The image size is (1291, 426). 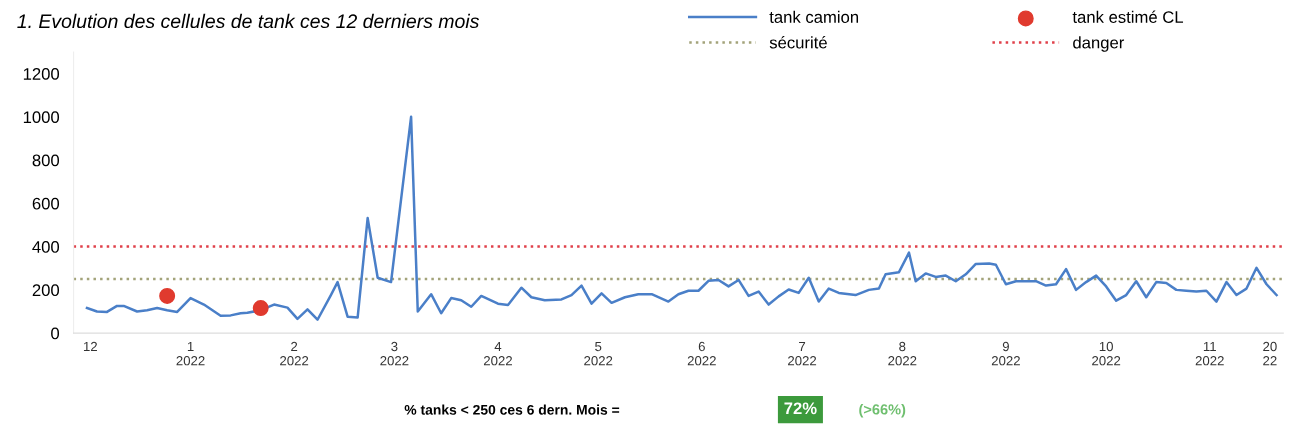 I want to click on x-tick-label: 5 2022, so click(x=598, y=353).